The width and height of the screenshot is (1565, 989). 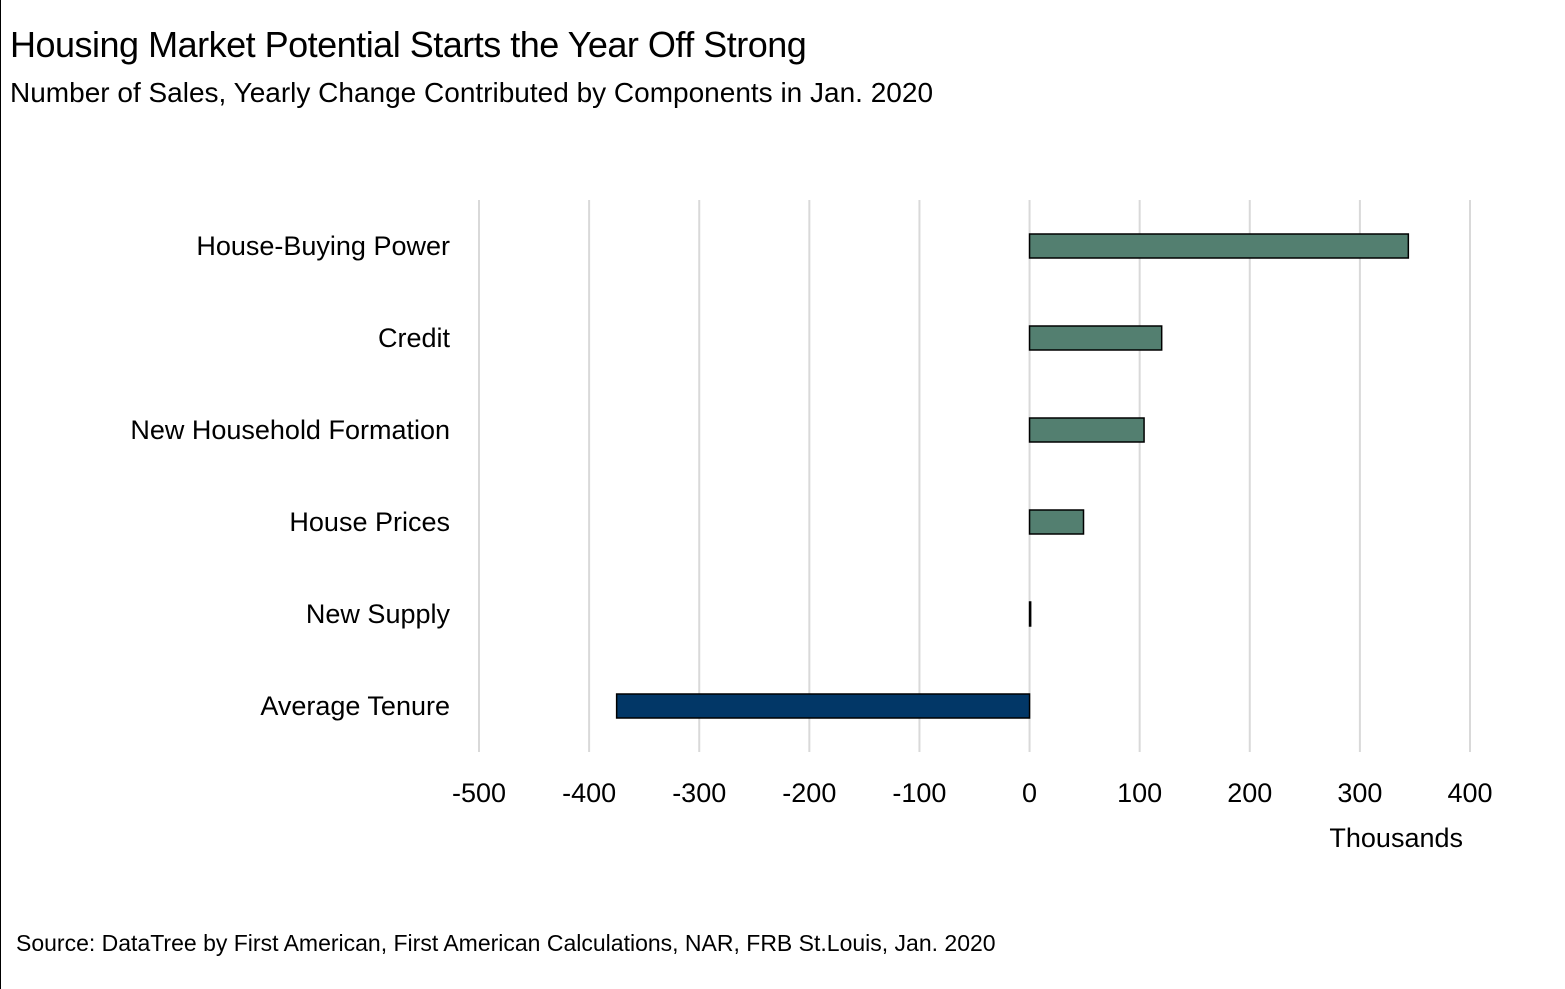 I want to click on category-label: New Household Formation, so click(x=290, y=430).